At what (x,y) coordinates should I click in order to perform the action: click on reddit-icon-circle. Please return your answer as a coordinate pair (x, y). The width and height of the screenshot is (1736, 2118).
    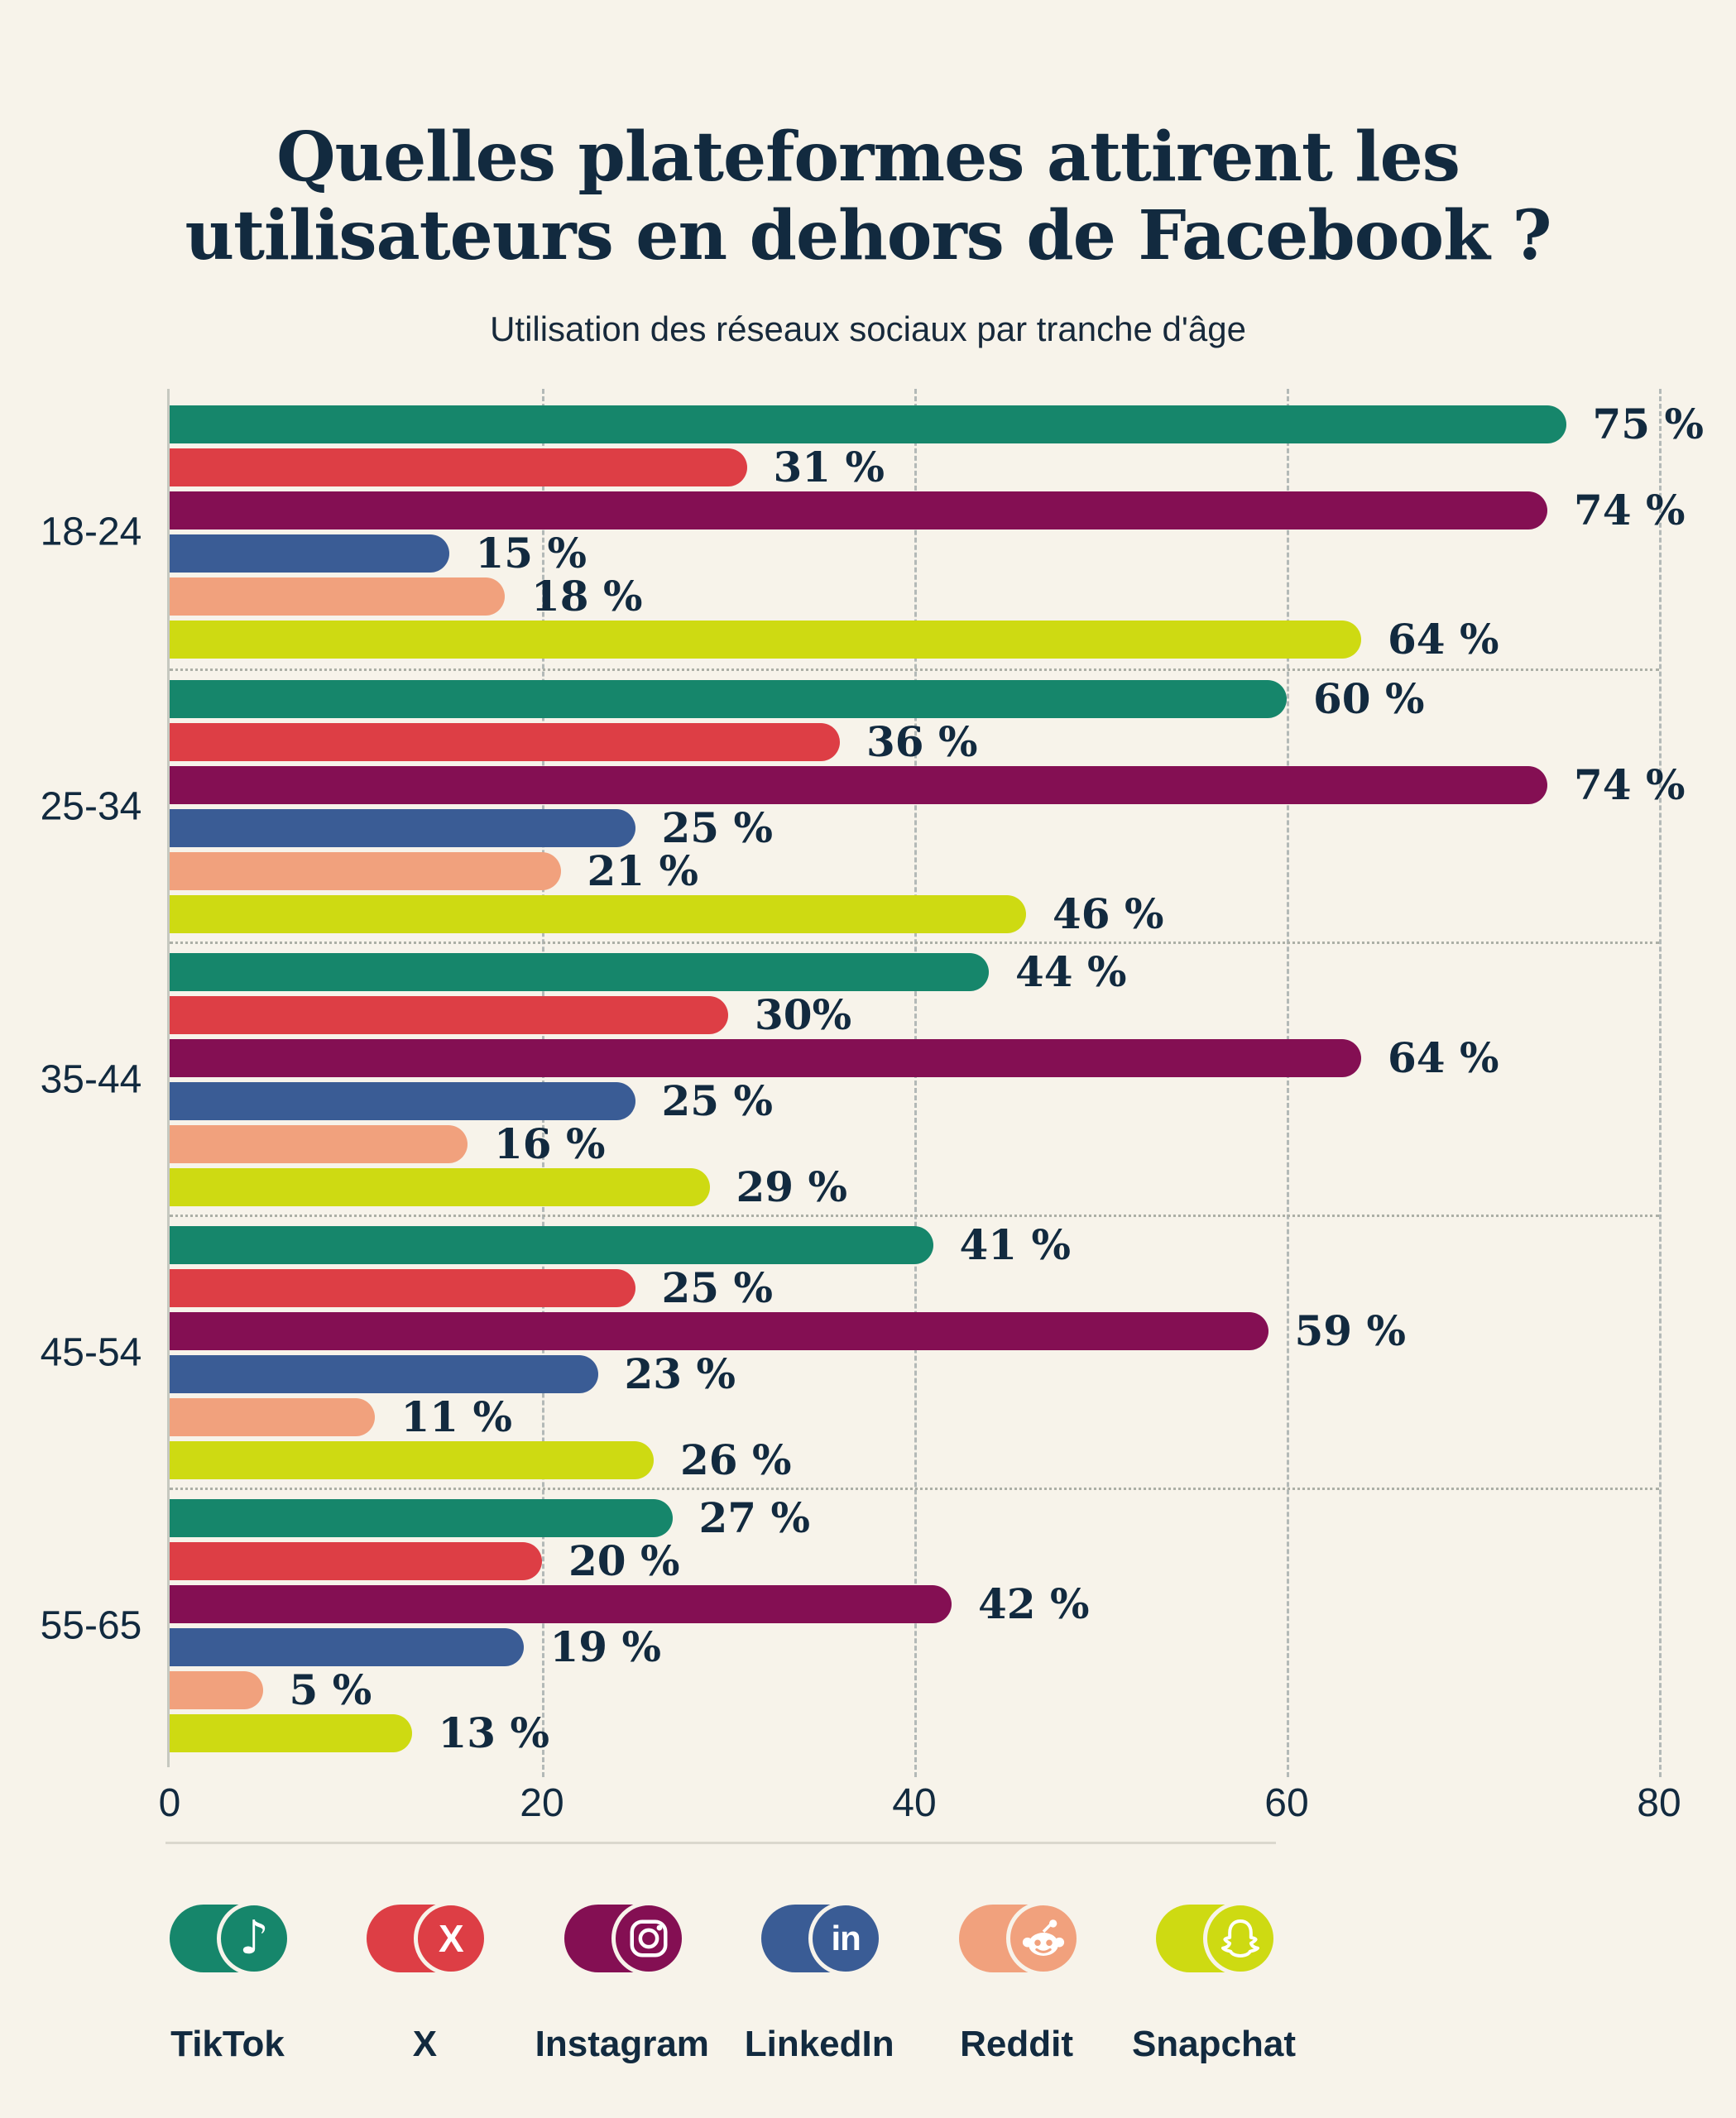
    Looking at the image, I should click on (1043, 1939).